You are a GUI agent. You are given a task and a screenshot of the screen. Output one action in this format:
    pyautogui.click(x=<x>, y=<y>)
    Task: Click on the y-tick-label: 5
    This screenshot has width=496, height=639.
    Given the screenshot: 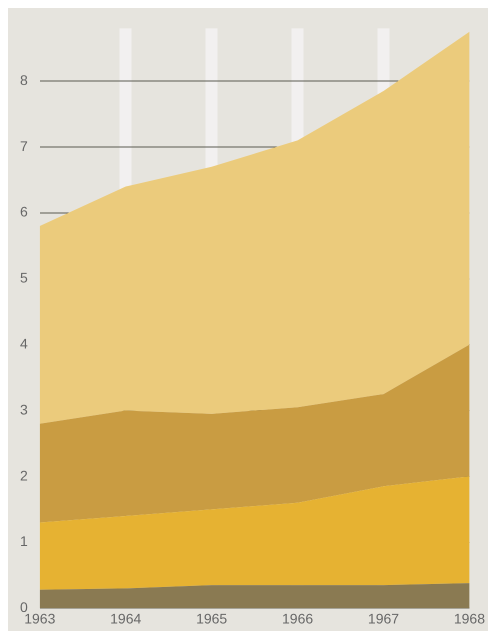 What is the action you would take?
    pyautogui.click(x=24, y=278)
    